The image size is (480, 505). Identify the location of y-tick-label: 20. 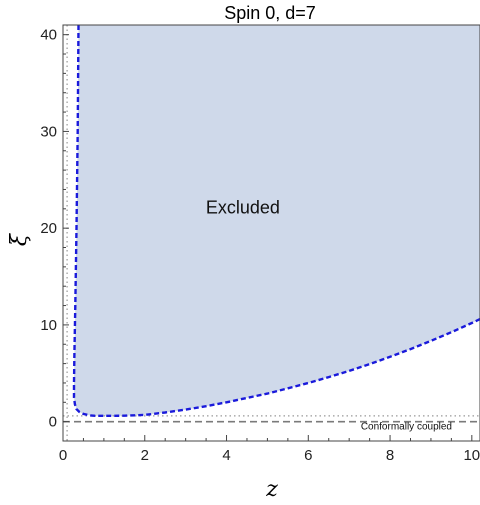
(48, 228).